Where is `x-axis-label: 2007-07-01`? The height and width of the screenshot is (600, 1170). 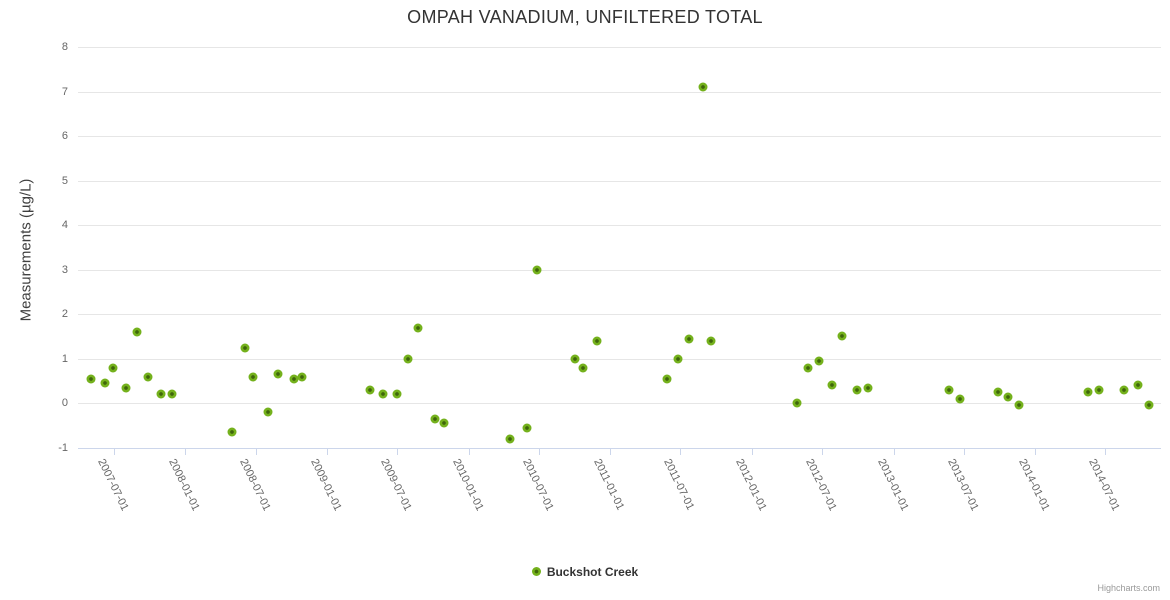
x-axis-label: 2007-07-01 is located at coordinates (113, 484).